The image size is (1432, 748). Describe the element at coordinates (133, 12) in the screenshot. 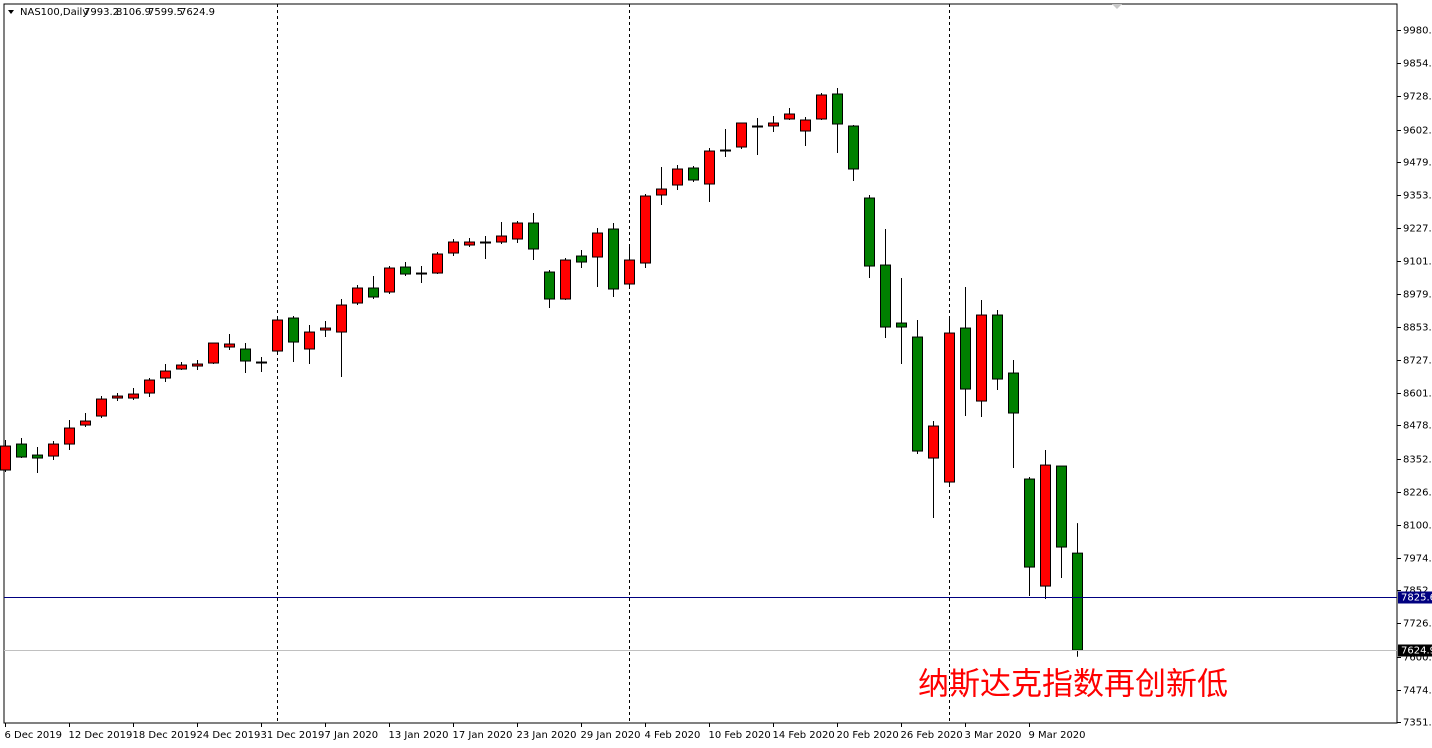

I see `ohlc-high: 8106.9` at that location.